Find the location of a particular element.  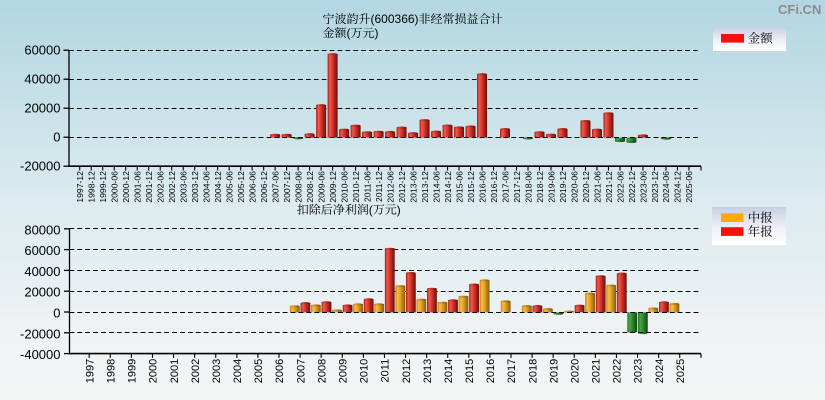

svg-text: 2000-06 is located at coordinates (115, 187).